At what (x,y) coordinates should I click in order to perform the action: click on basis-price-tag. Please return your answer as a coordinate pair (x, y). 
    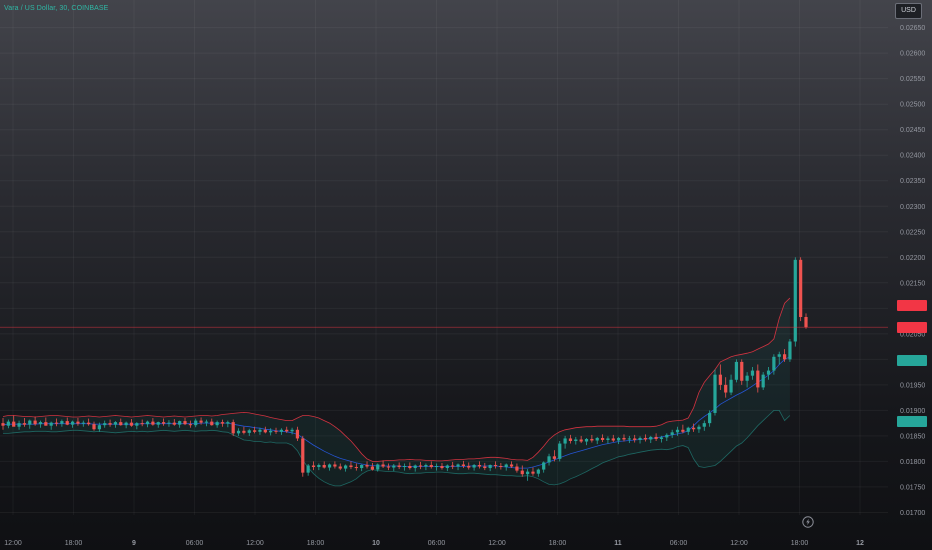
    Looking at the image, I should click on (912, 361).